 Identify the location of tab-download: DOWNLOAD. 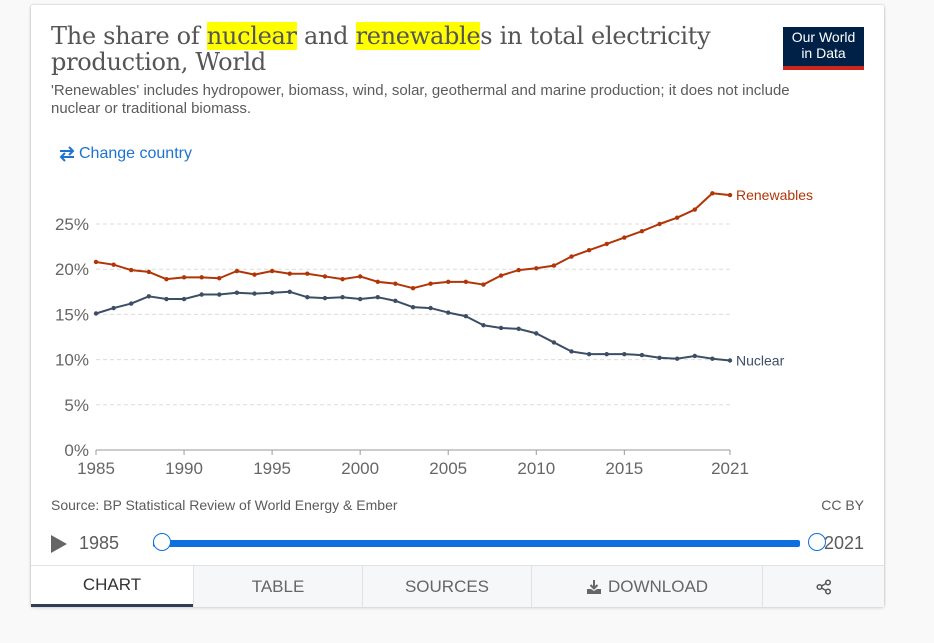
(646, 586).